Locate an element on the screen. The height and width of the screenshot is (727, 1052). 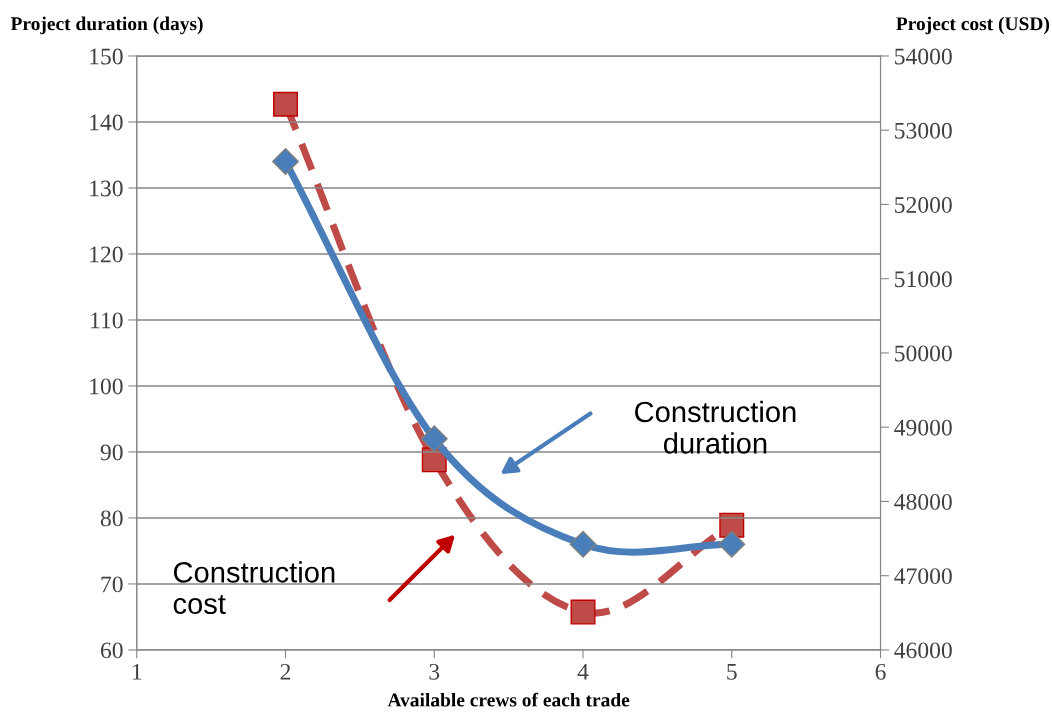
y-tick-label: 130 is located at coordinates (106, 188).